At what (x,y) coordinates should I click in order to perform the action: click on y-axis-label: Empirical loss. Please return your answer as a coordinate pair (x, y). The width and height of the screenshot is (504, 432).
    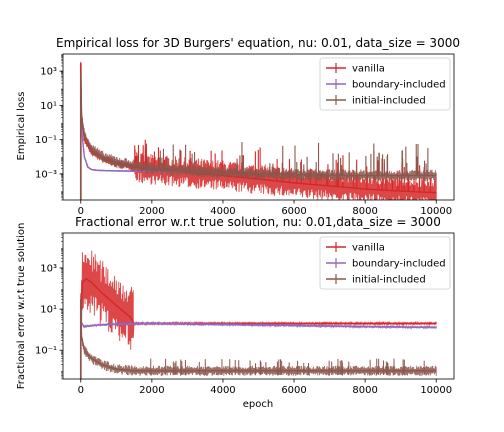
    Looking at the image, I should click on (21, 126).